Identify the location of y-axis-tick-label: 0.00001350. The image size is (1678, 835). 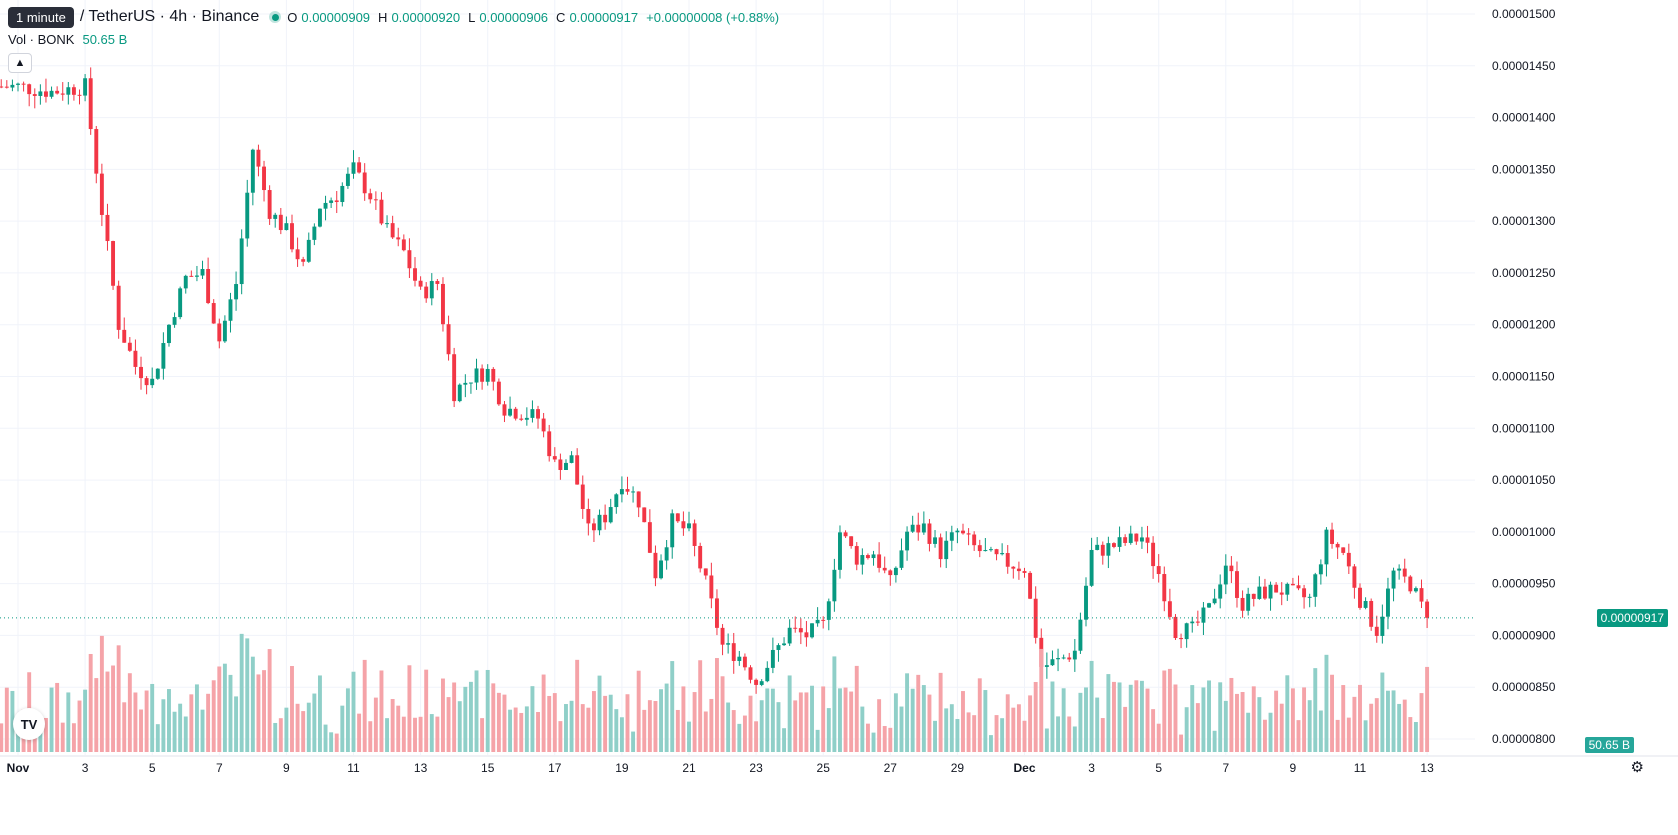
(1524, 169).